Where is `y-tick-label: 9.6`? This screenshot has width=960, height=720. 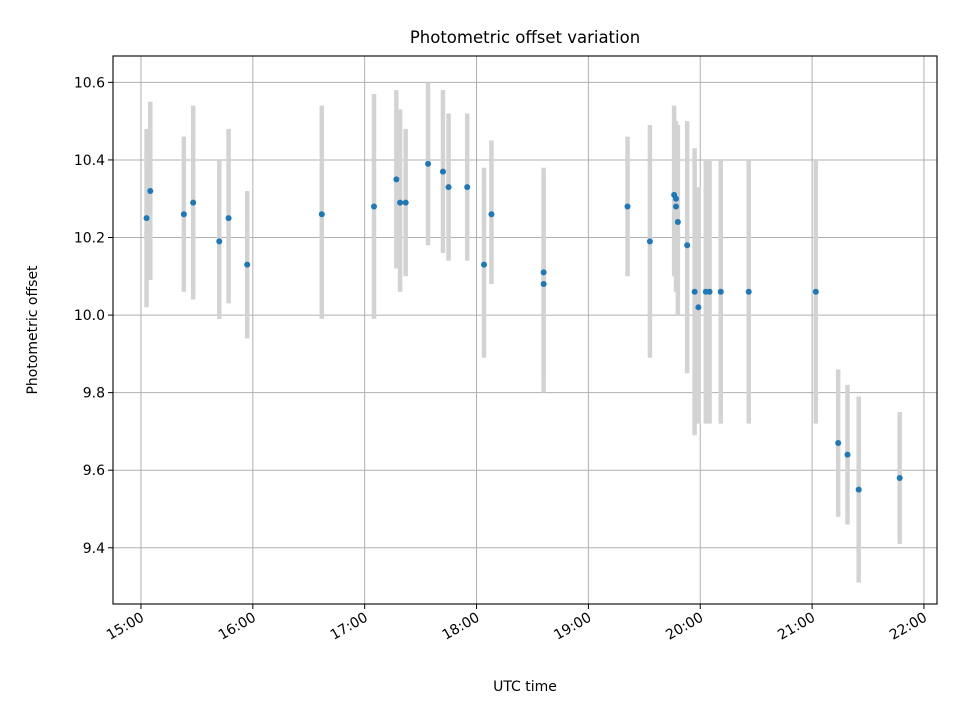 y-tick-label: 9.6 is located at coordinates (94, 471).